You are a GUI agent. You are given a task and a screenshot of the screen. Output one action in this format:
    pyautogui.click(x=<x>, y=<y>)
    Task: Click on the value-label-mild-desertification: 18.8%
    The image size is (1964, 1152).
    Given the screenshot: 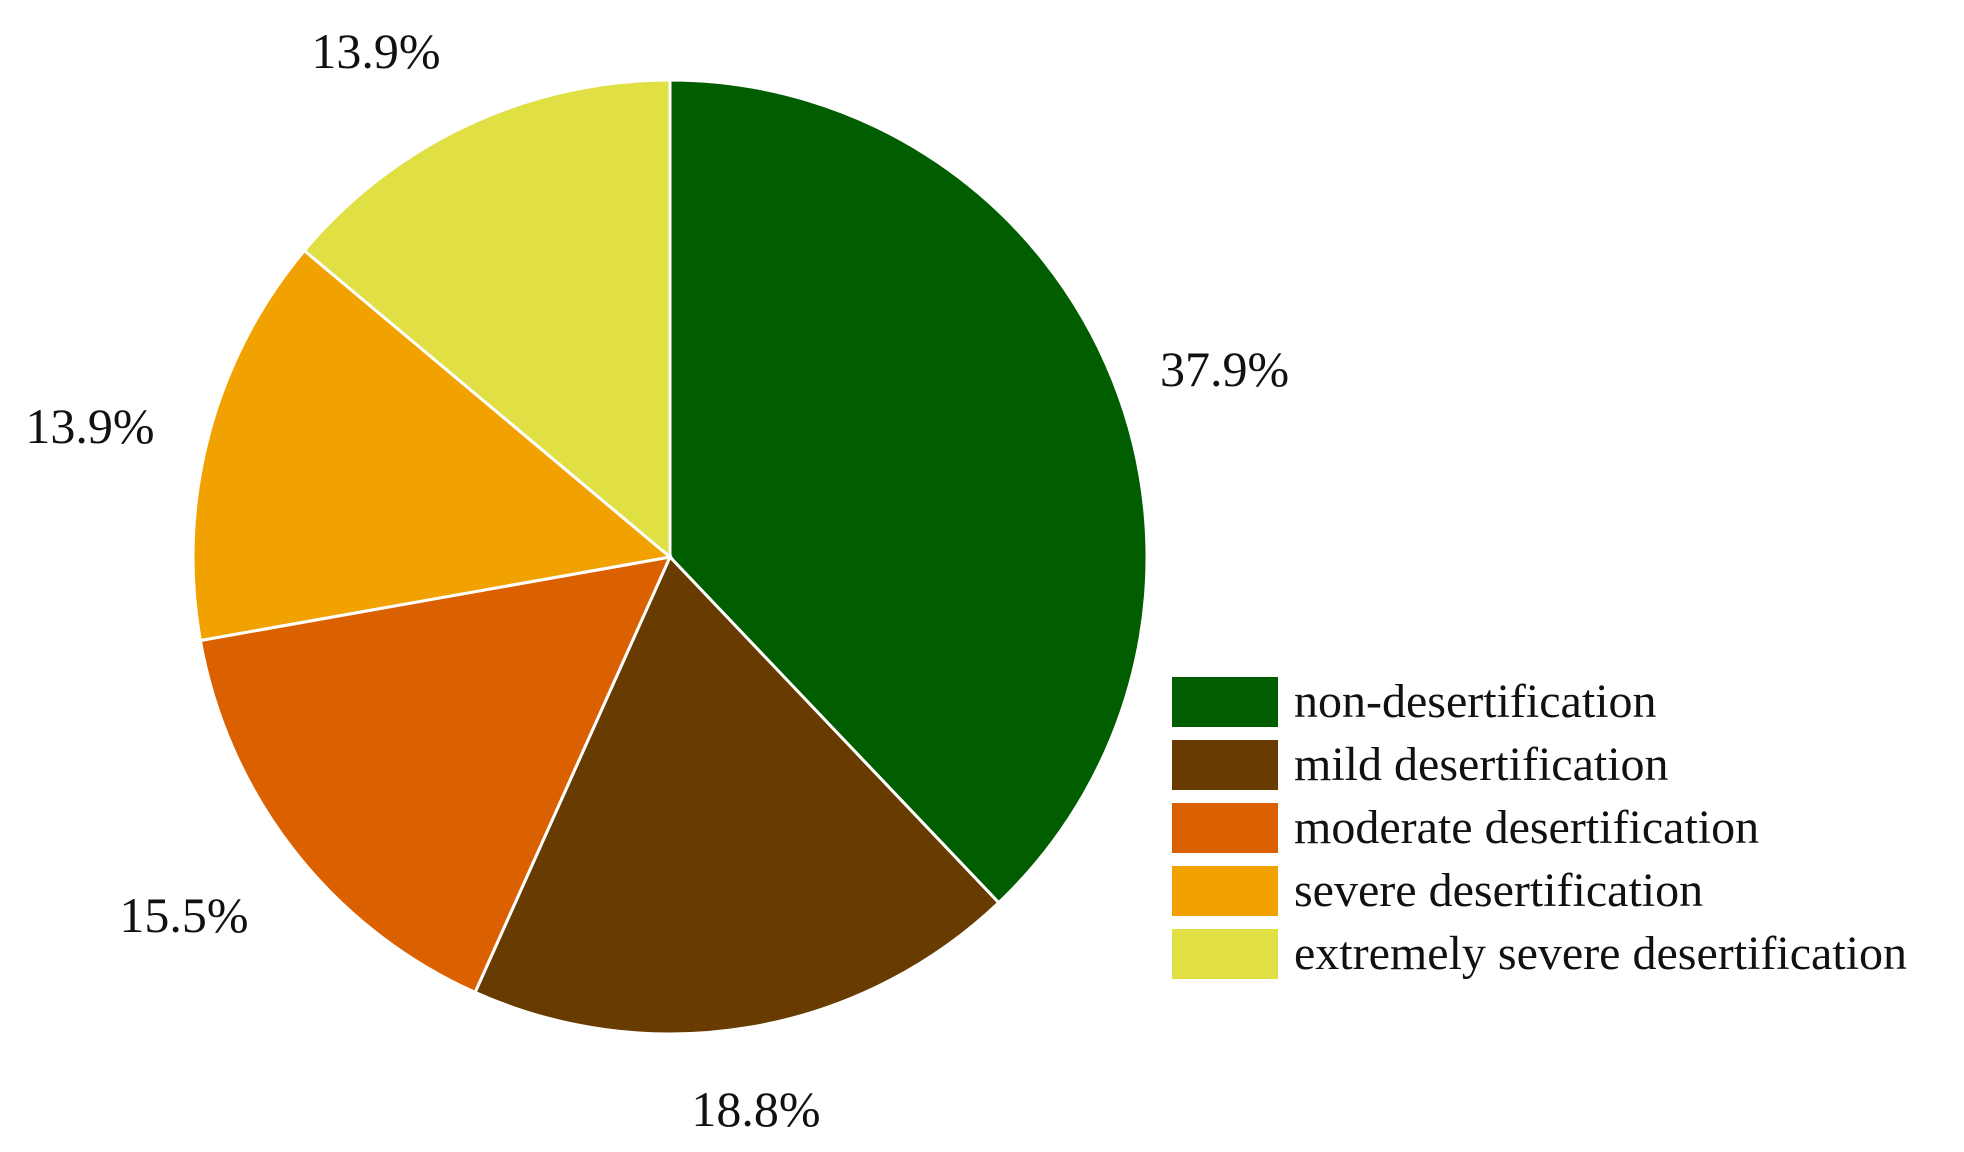 What is the action you would take?
    pyautogui.click(x=755, y=1109)
    